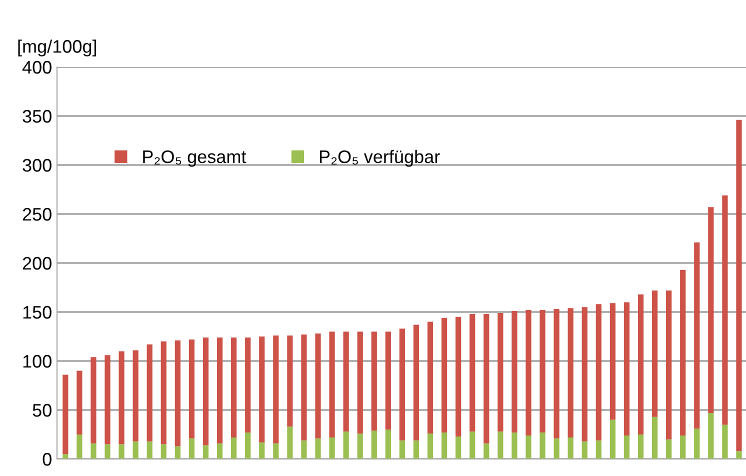 This screenshot has height=476, width=746. Describe the element at coordinates (37, 165) in the screenshot. I see `y-tick-label: 300` at that location.